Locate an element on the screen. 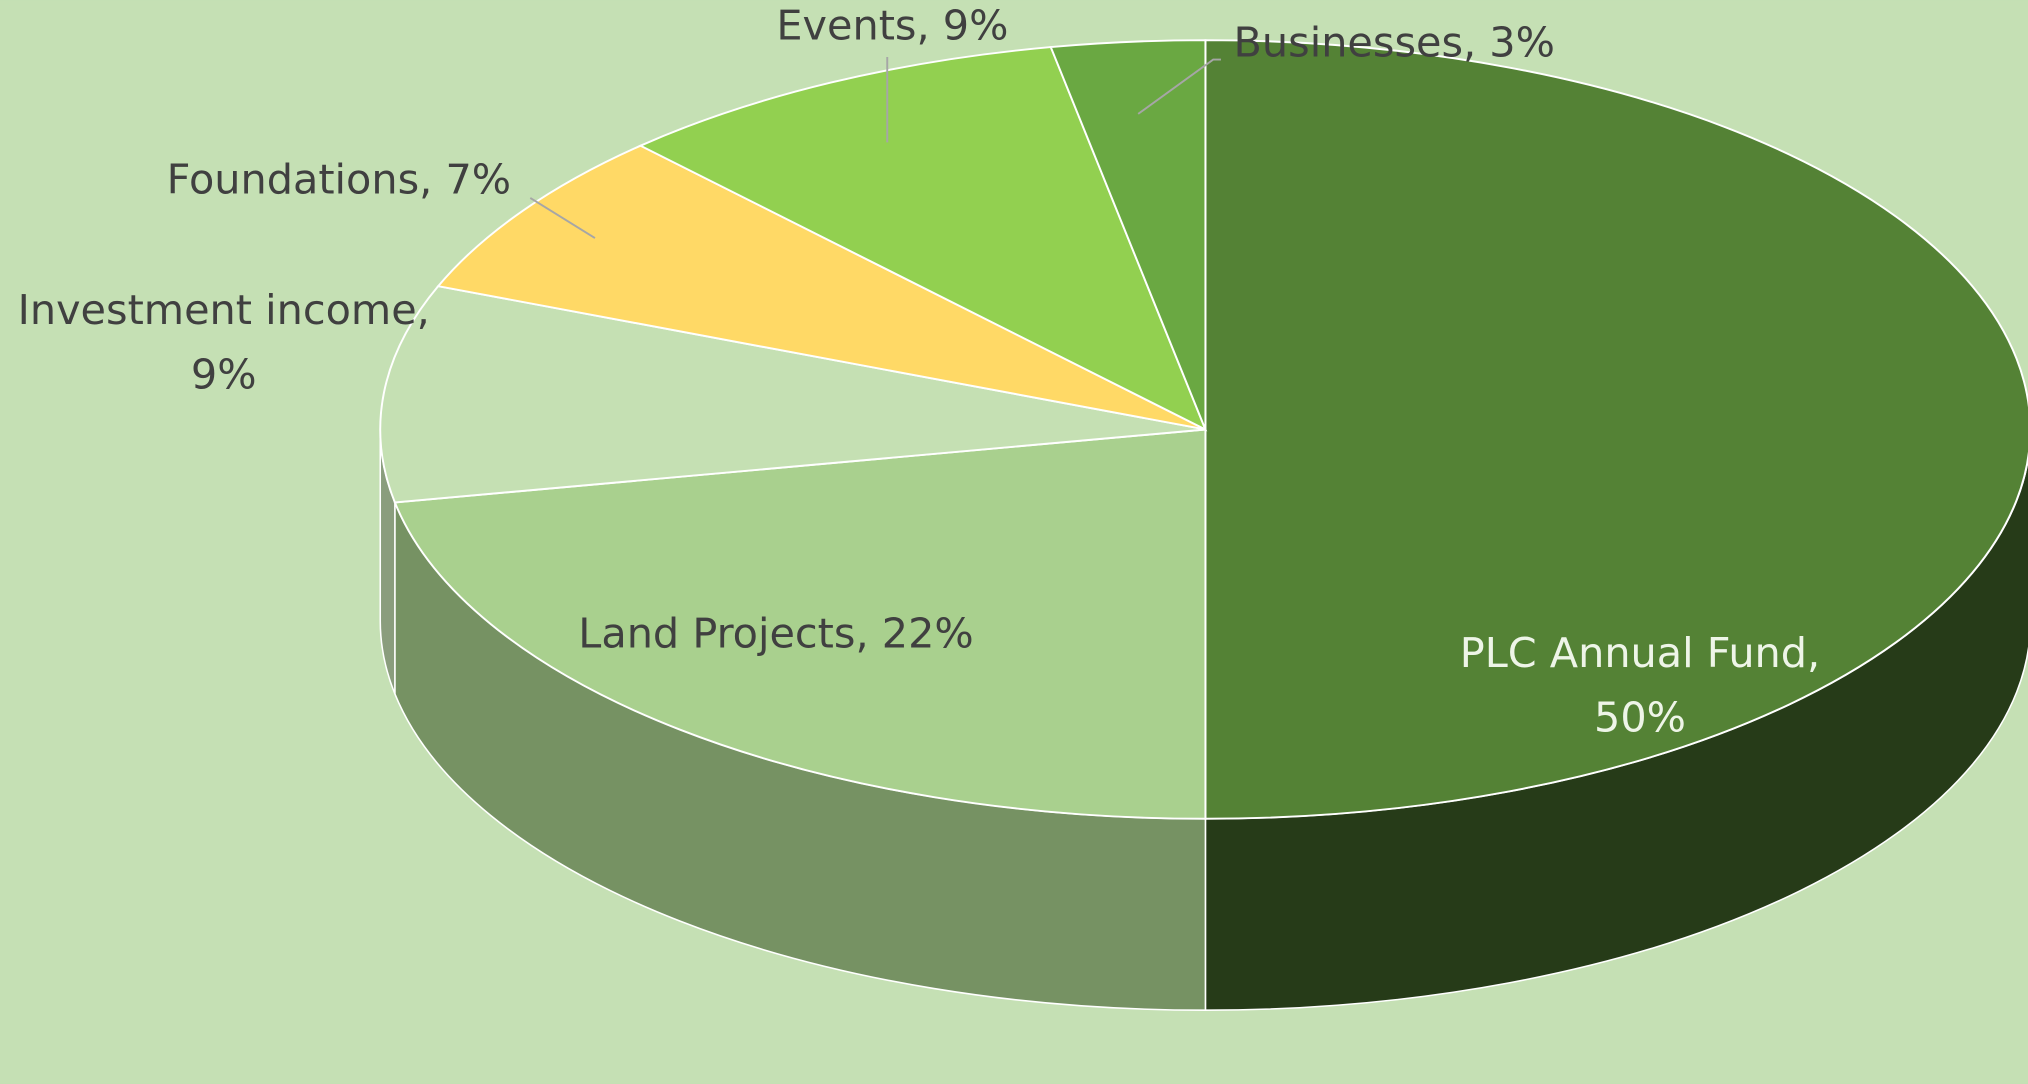 This screenshot has width=2028, height=1084. data-label: Investment income, 9% is located at coordinates (224, 342).